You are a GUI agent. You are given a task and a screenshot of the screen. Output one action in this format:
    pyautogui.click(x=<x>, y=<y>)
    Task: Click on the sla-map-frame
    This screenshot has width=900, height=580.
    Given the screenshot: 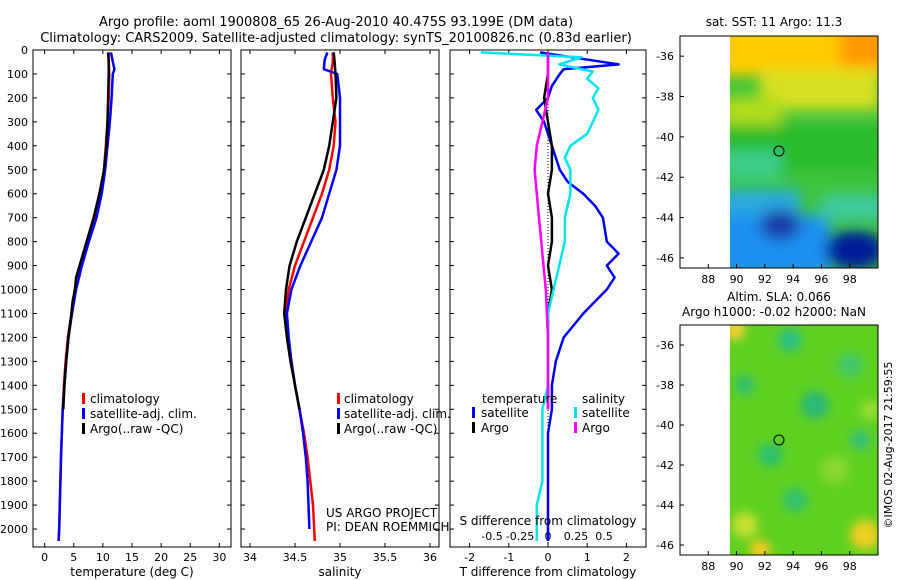 What is the action you would take?
    pyautogui.click(x=779, y=440)
    